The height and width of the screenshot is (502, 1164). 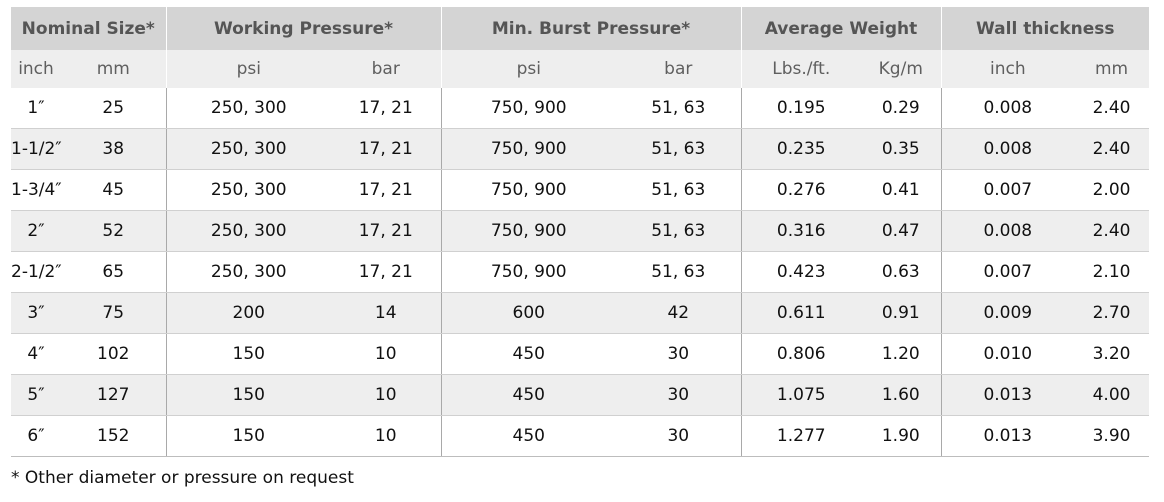 What do you see at coordinates (801, 108) in the screenshot?
I see `table-cell: 0.195` at bounding box center [801, 108].